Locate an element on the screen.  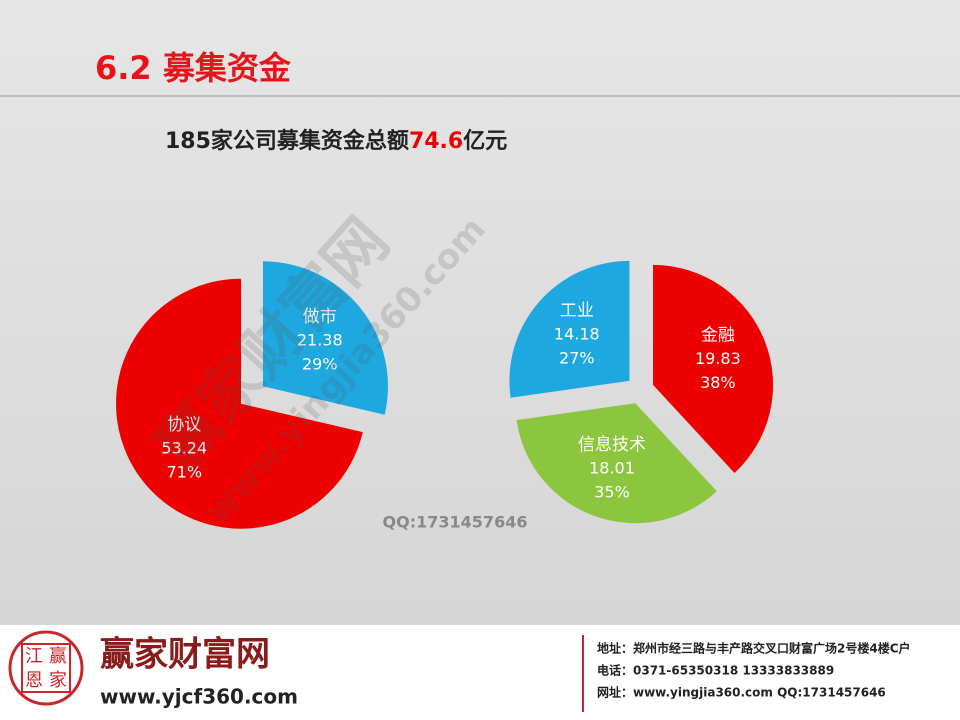
subtitle-highlight: 74.6 is located at coordinates (436, 141).